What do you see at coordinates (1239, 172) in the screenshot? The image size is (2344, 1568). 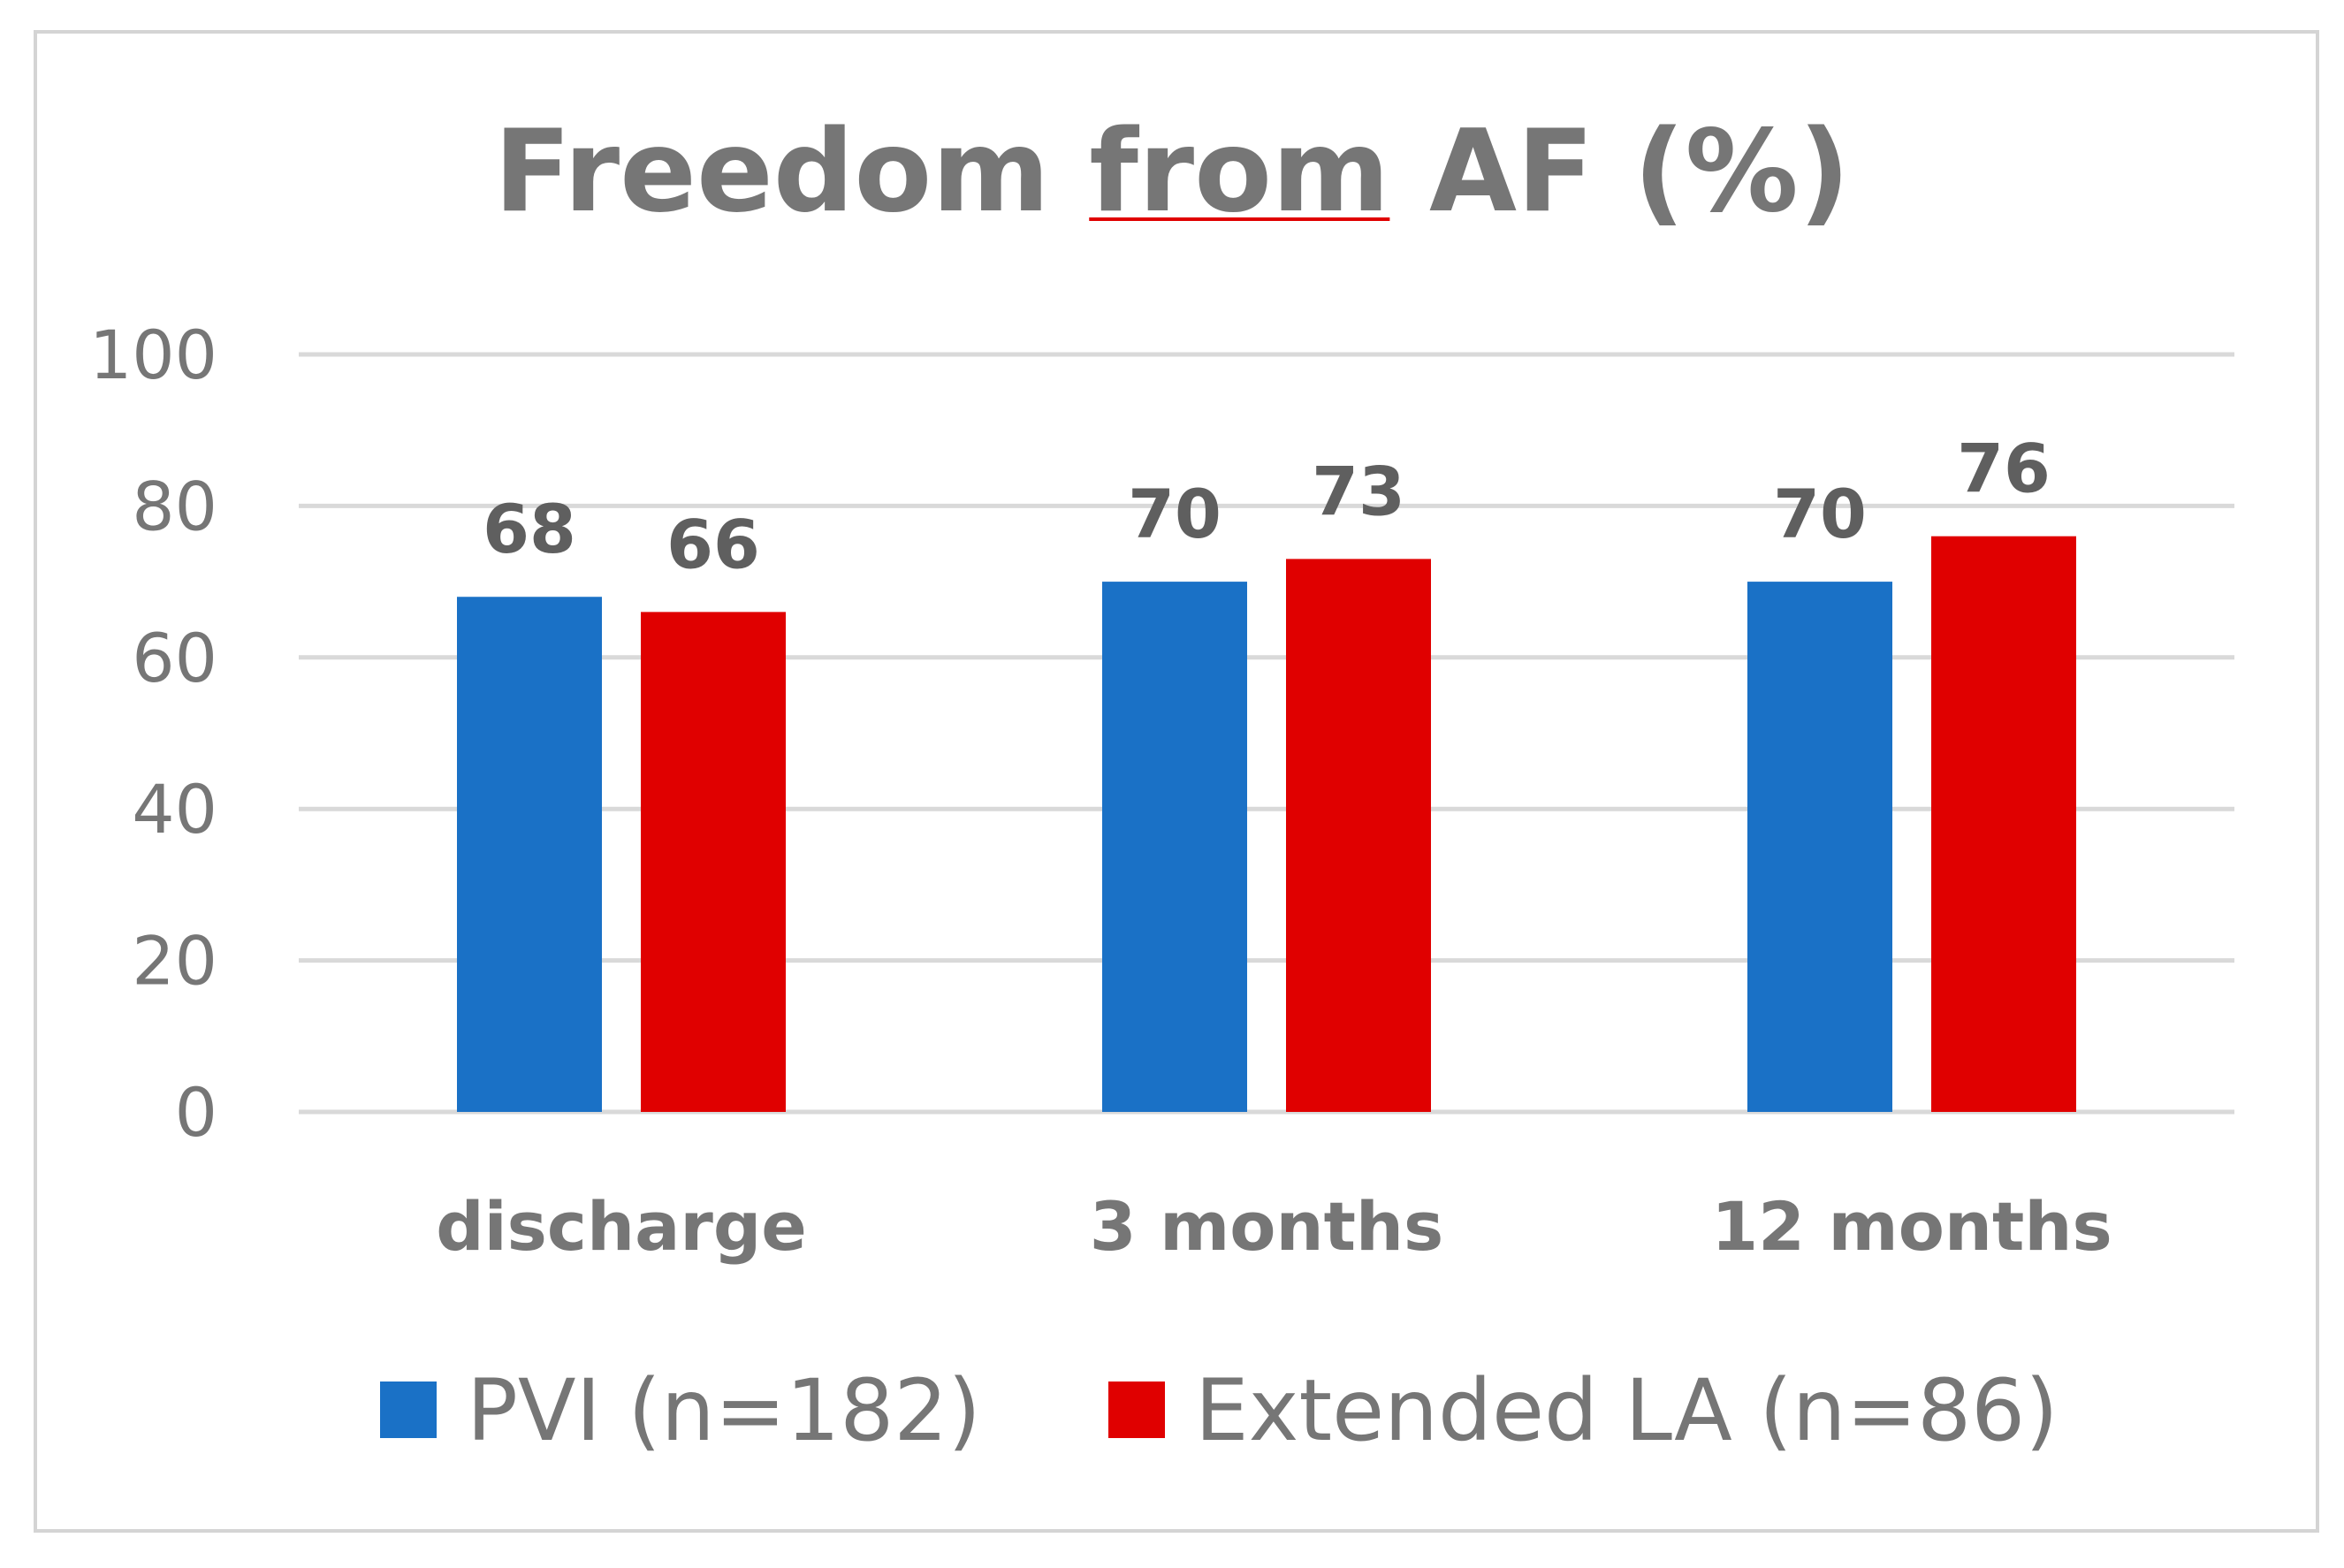 I see `chart-title-flagged-word: from` at bounding box center [1239, 172].